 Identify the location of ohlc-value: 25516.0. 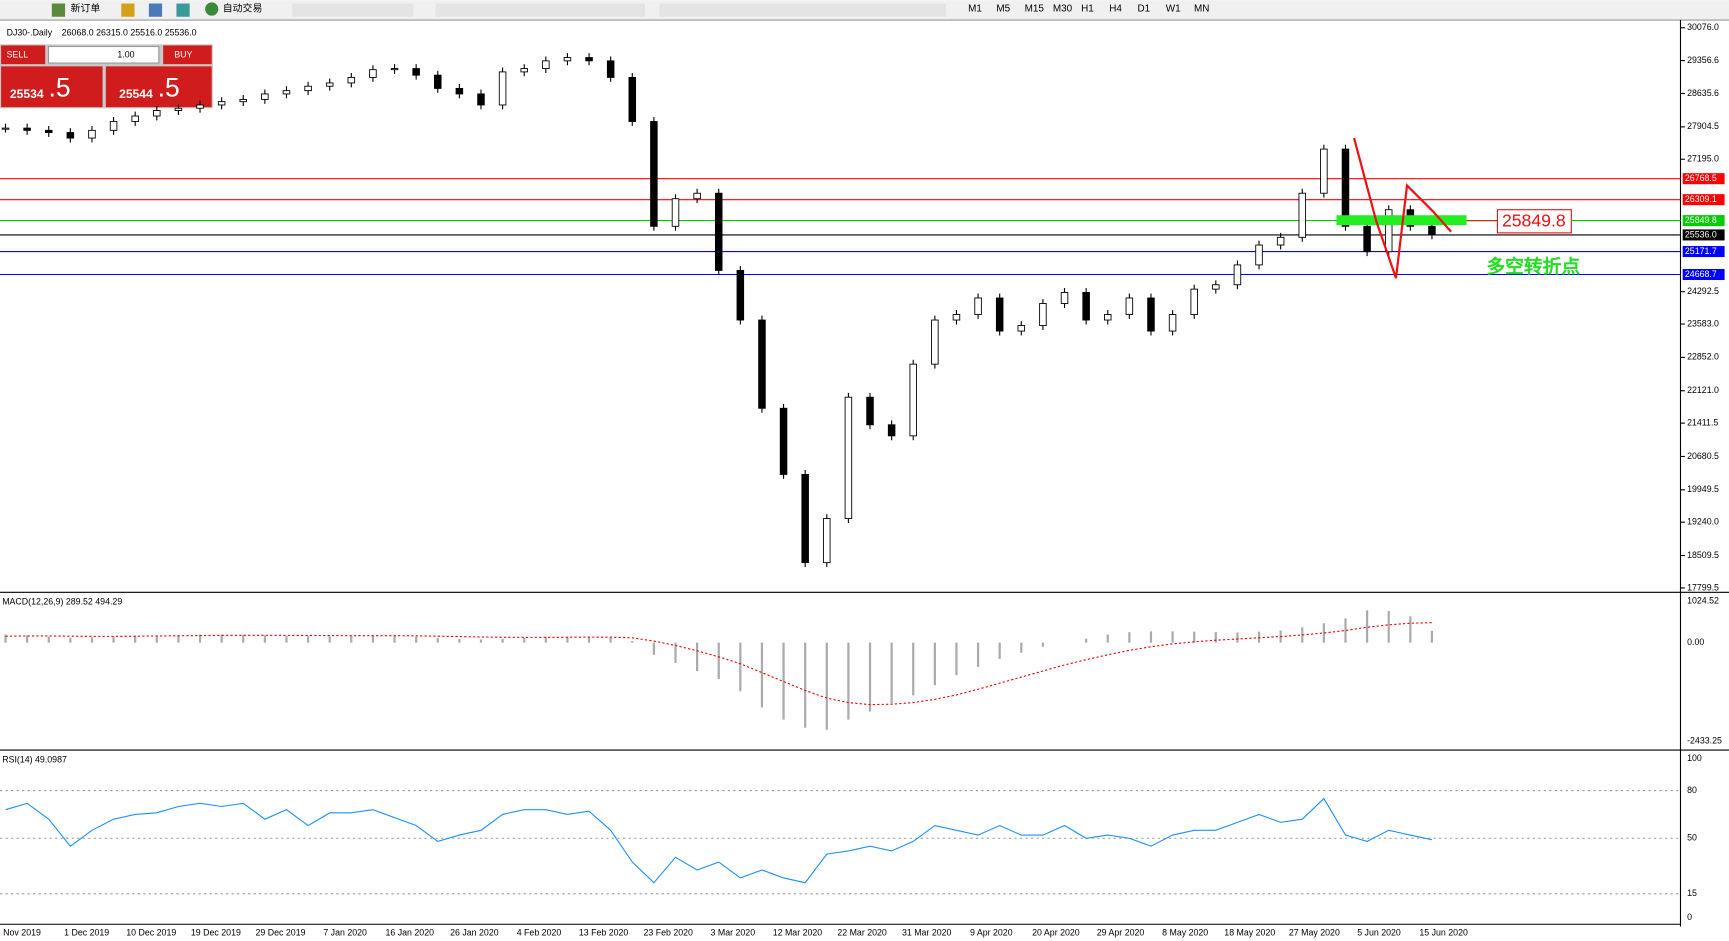
(146, 33).